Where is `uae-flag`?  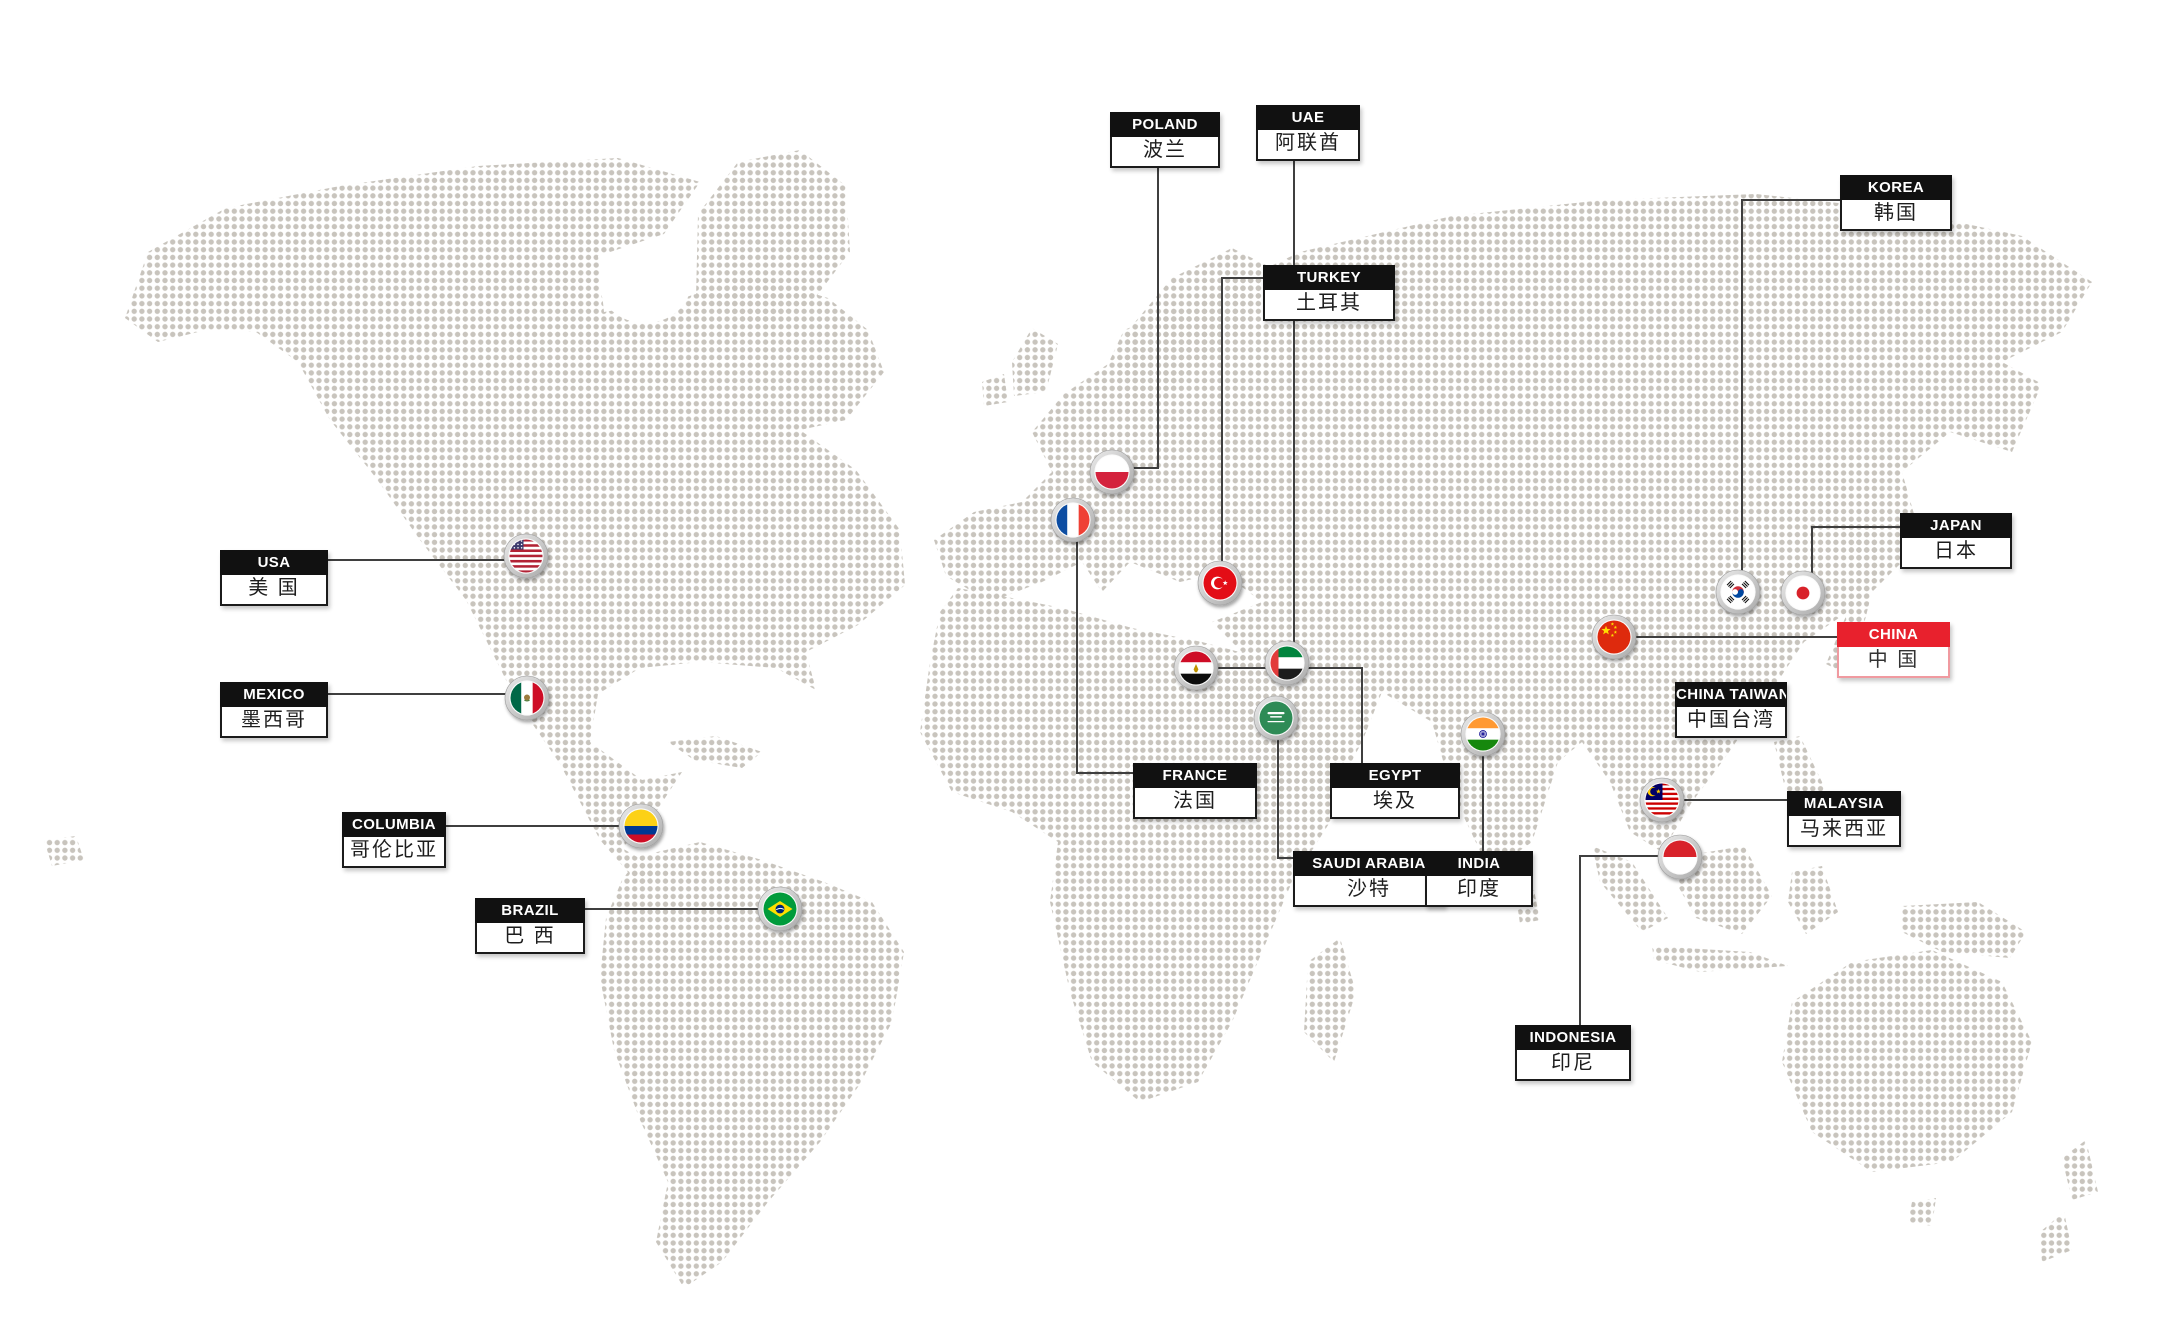
uae-flag is located at coordinates (1287, 663).